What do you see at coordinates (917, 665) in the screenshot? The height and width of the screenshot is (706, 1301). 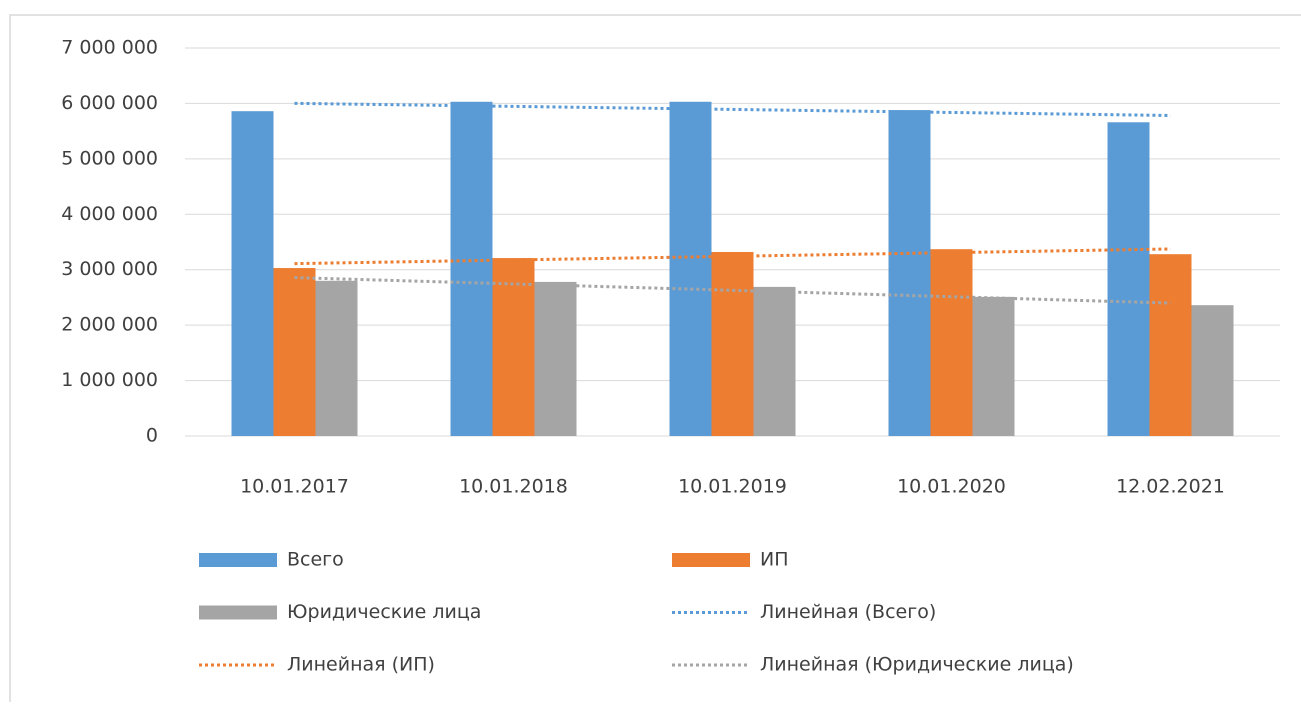 I see `legend-label: Линейная (Юридические лица)` at bounding box center [917, 665].